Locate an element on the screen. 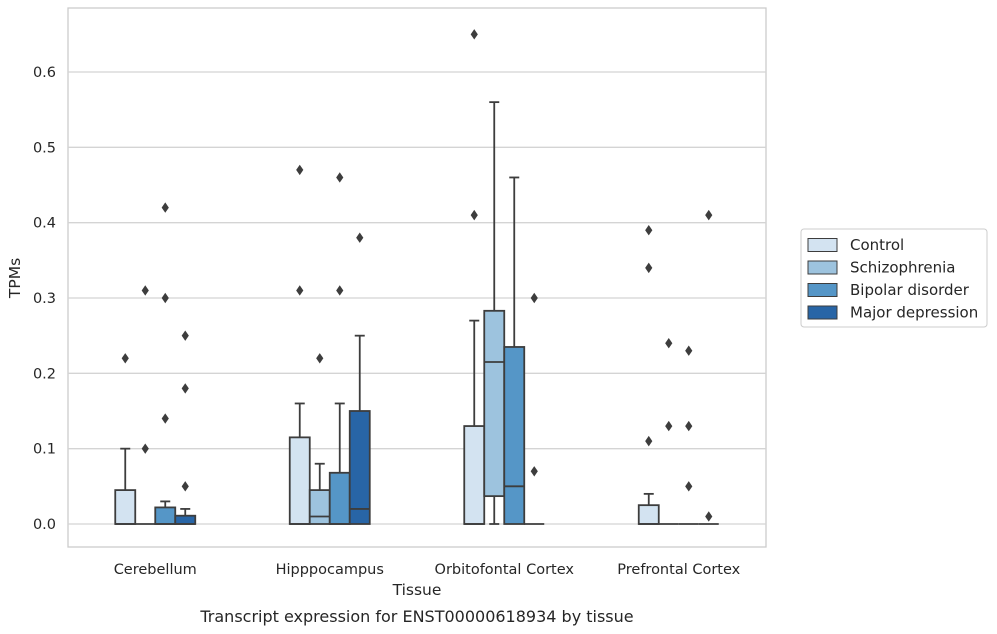 The image size is (997, 634). y-tick-labels: 0.0 0.1 0.2 0.3 0.4 0.5 0.6 is located at coordinates (44, 299).